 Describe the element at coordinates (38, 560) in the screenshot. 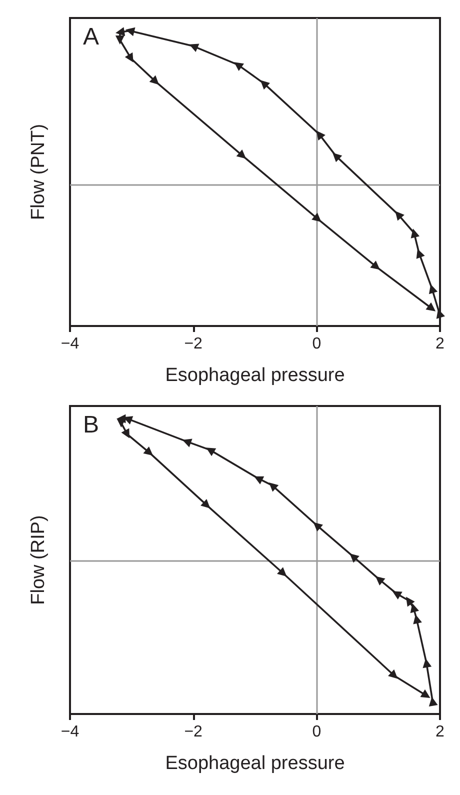

I see `y-axis-title: Flow (RIP)` at that location.